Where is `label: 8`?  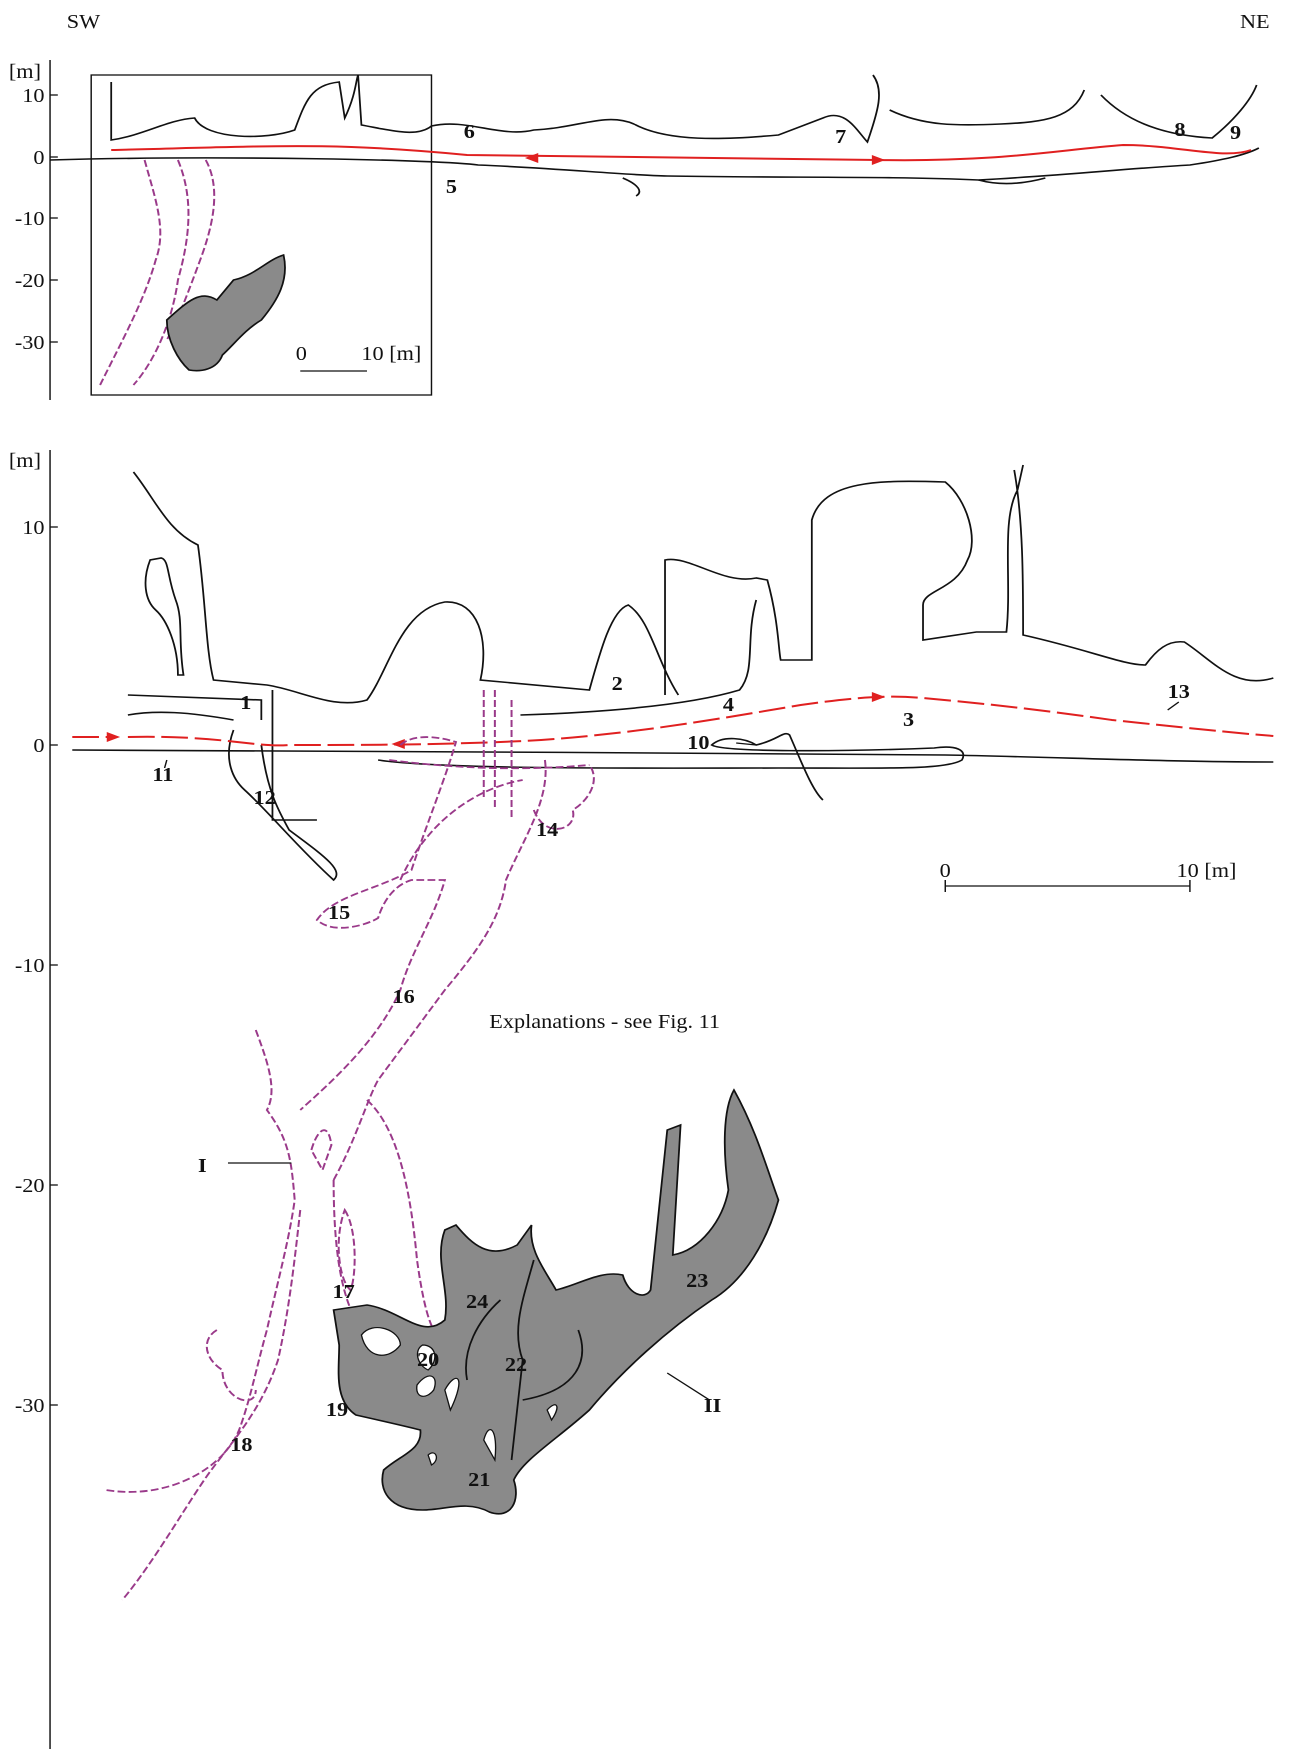
label: 8 is located at coordinates (1179, 129).